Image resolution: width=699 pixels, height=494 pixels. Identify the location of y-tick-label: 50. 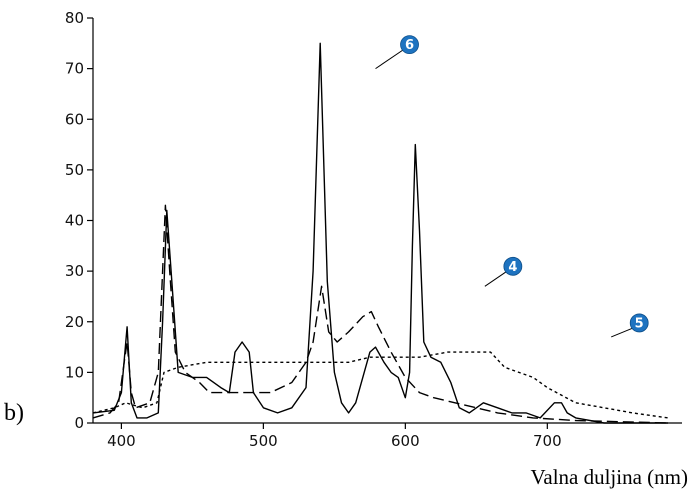
(74, 170).